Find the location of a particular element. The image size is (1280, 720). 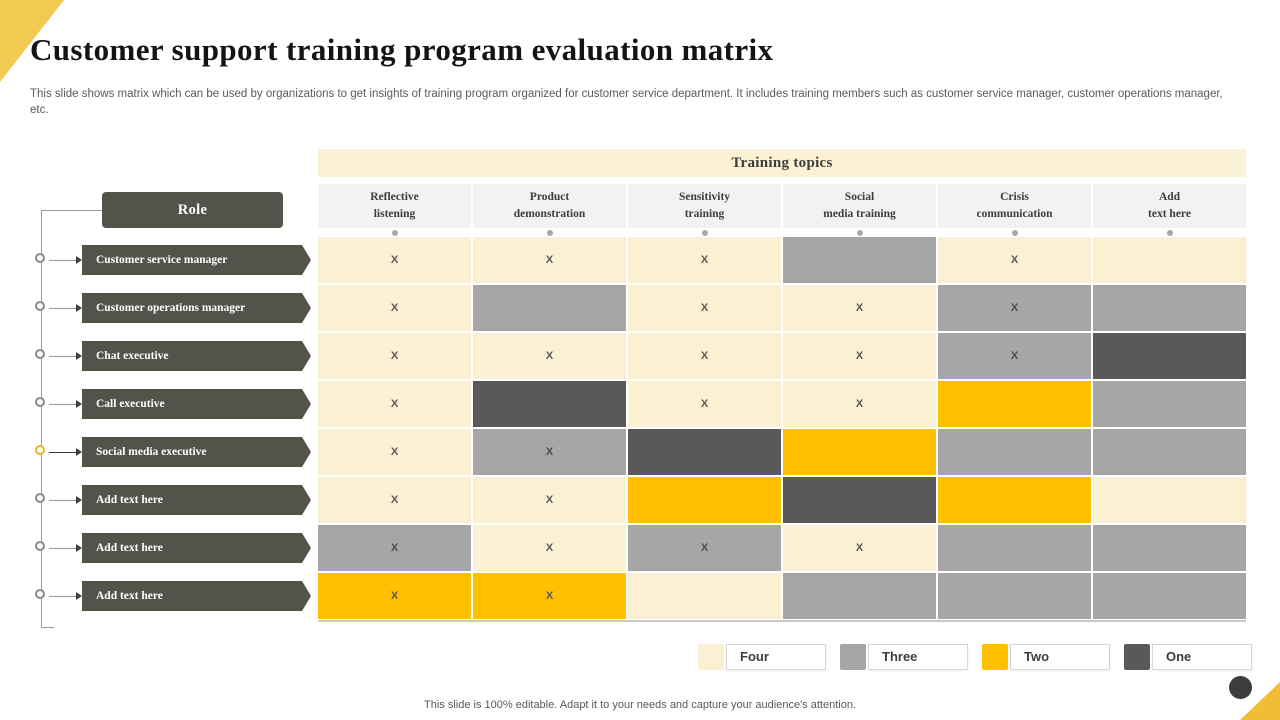

legend-item: Three is located at coordinates (904, 657).